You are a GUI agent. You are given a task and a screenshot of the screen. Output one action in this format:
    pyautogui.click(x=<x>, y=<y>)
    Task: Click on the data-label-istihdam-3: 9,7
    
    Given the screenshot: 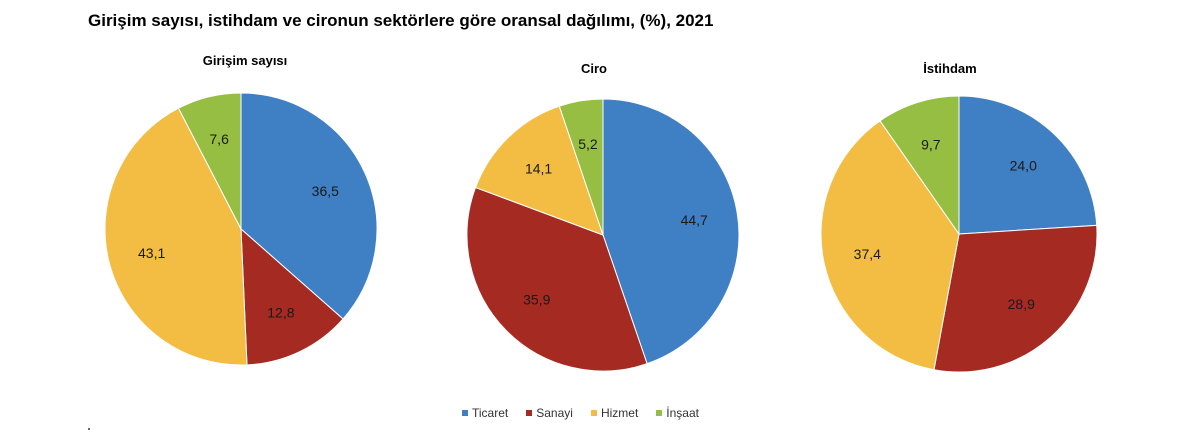 What is the action you would take?
    pyautogui.click(x=931, y=144)
    